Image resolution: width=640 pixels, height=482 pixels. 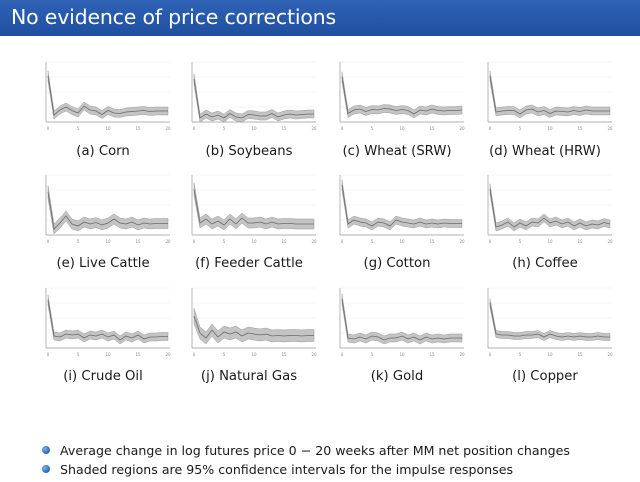 What do you see at coordinates (397, 263) in the screenshot?
I see `panel-caption: (g) Cotton` at bounding box center [397, 263].